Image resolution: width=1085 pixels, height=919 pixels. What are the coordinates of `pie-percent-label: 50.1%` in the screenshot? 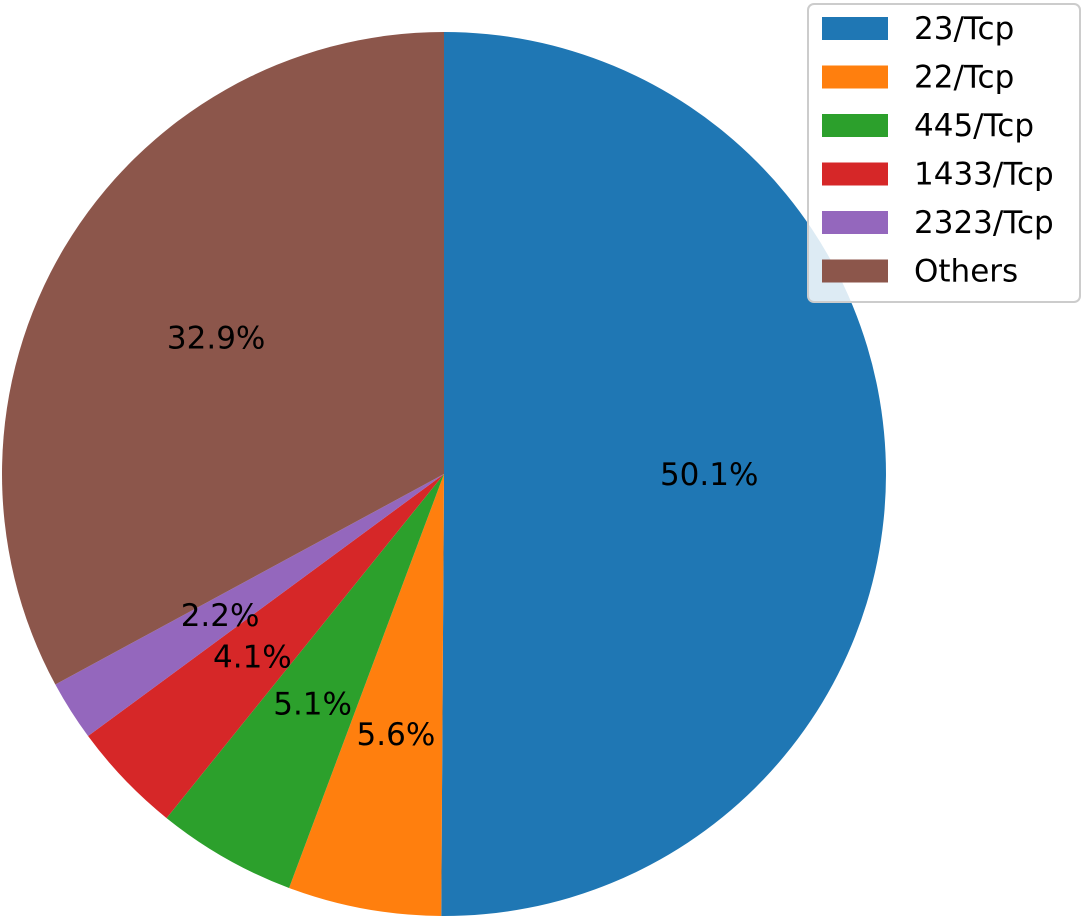 It's located at (709, 475).